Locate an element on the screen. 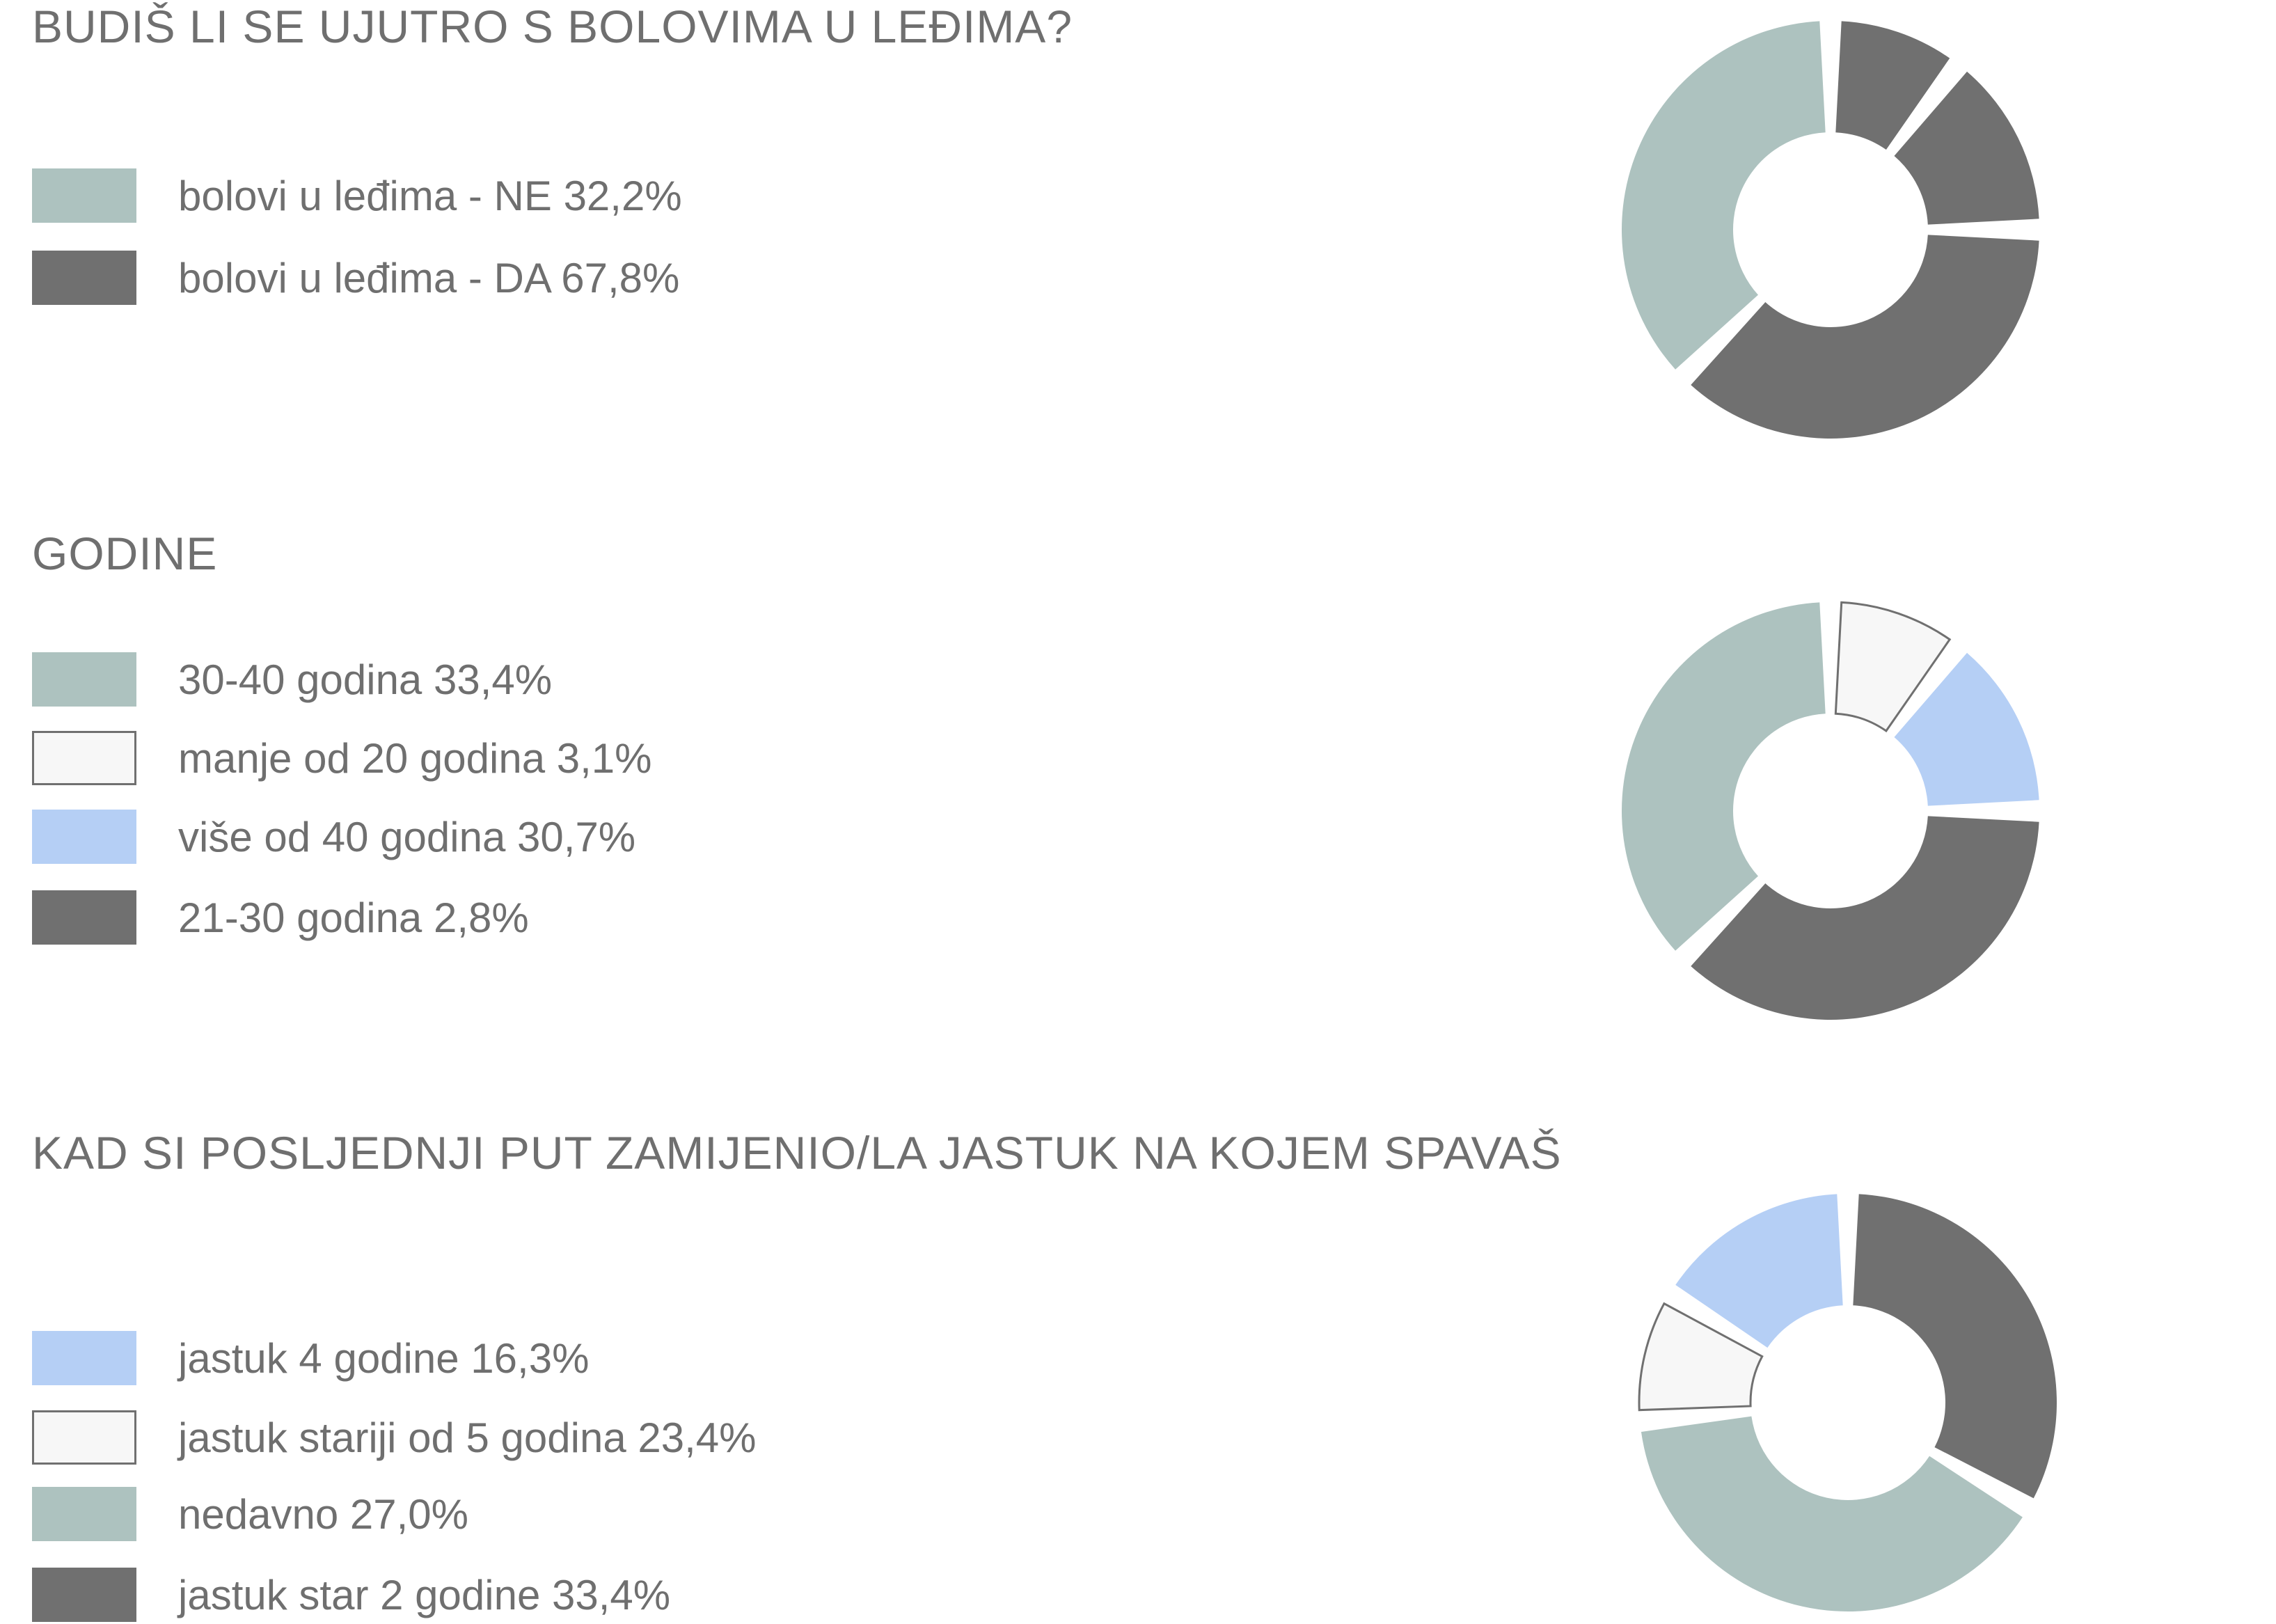 The height and width of the screenshot is (1624, 2276). legend-item: jastuk stariji od 5 godina 23,4% is located at coordinates (519, 1438).